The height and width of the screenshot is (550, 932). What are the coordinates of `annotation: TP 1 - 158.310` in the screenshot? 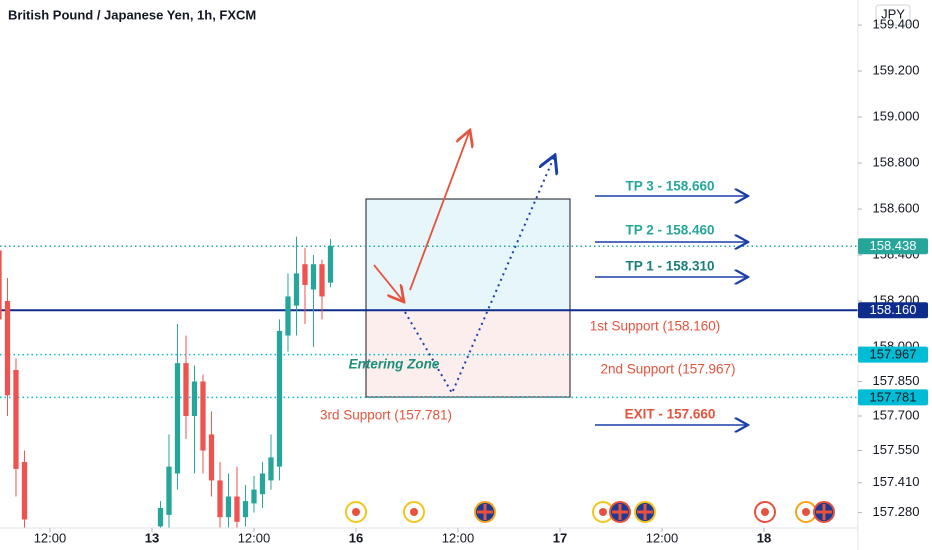 It's located at (669, 266).